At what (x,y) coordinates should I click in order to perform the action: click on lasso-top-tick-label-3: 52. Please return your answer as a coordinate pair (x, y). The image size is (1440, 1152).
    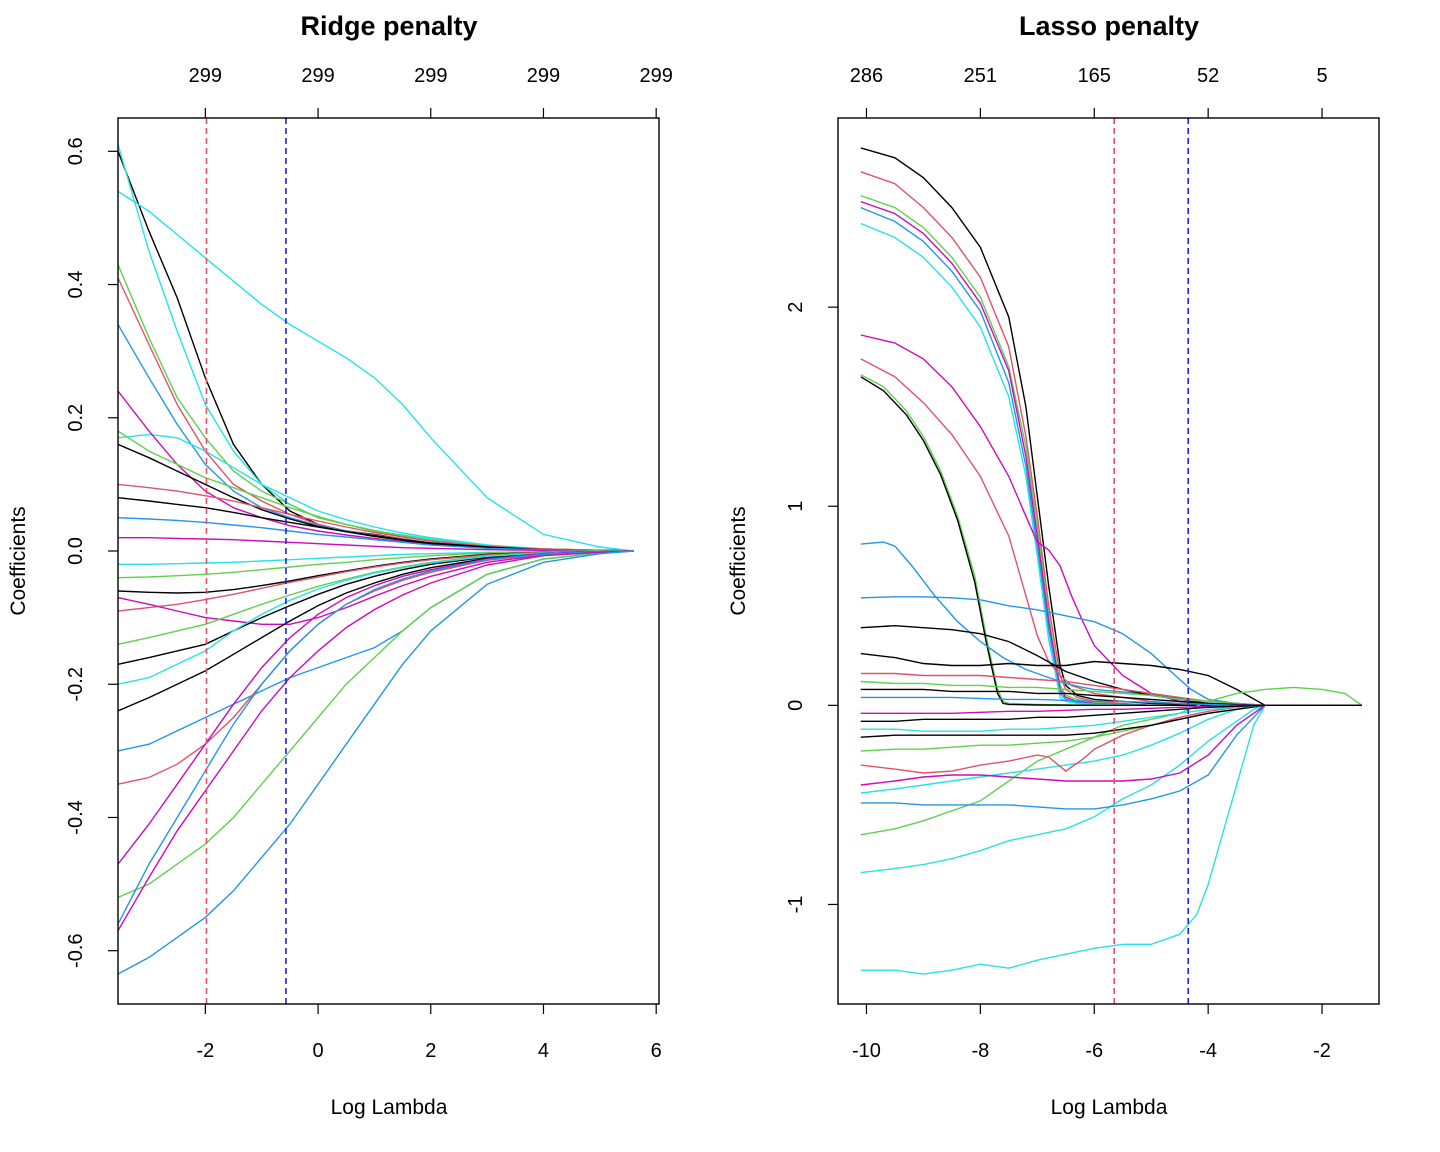
    Looking at the image, I should click on (1208, 76).